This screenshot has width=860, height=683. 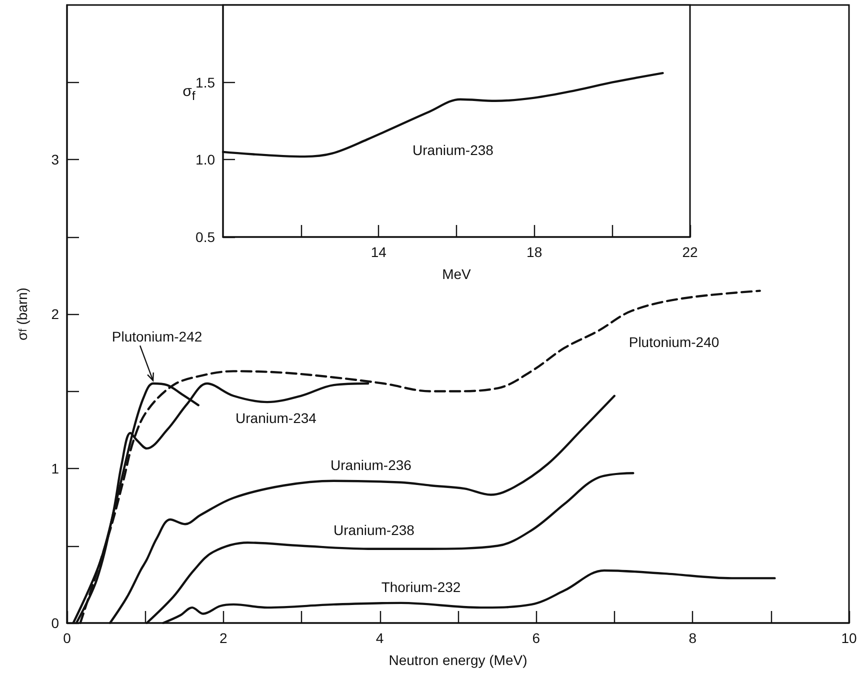 What do you see at coordinates (55, 314) in the screenshot?
I see `y-tick-label: 2` at bounding box center [55, 314].